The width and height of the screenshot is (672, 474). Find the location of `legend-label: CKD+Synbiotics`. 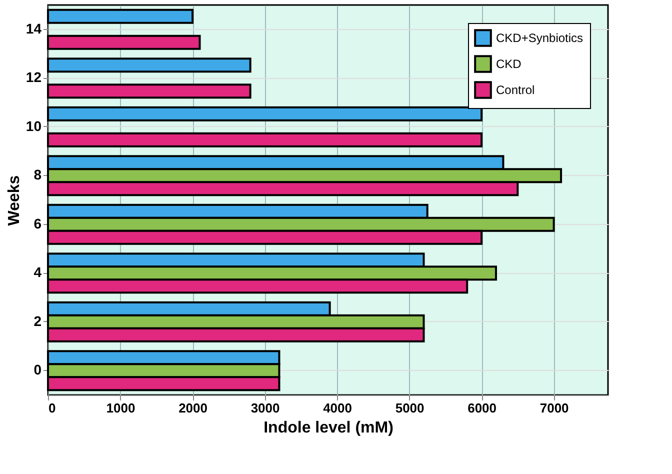

legend-label: CKD+Synbiotics is located at coordinates (540, 38).